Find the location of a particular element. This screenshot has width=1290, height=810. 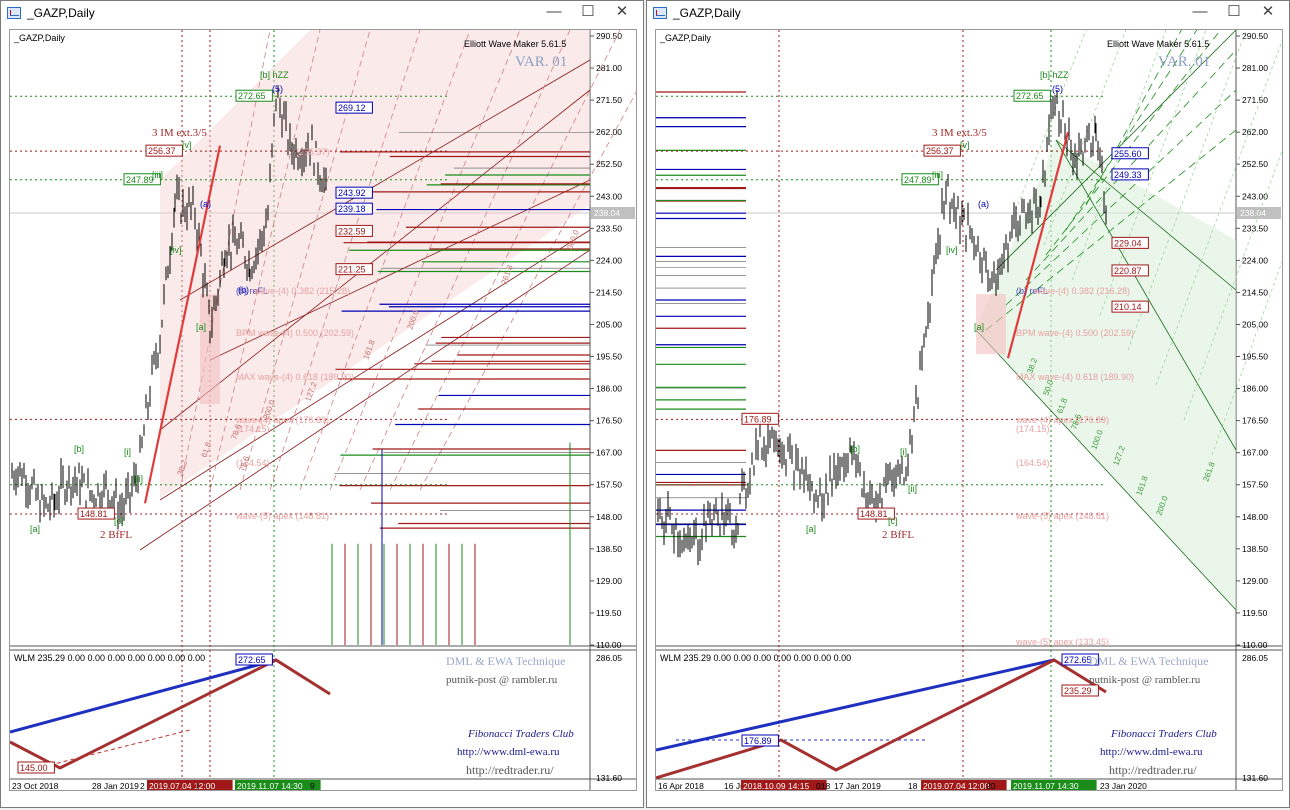

y-tick-label: 271.50 is located at coordinates (1255, 100).